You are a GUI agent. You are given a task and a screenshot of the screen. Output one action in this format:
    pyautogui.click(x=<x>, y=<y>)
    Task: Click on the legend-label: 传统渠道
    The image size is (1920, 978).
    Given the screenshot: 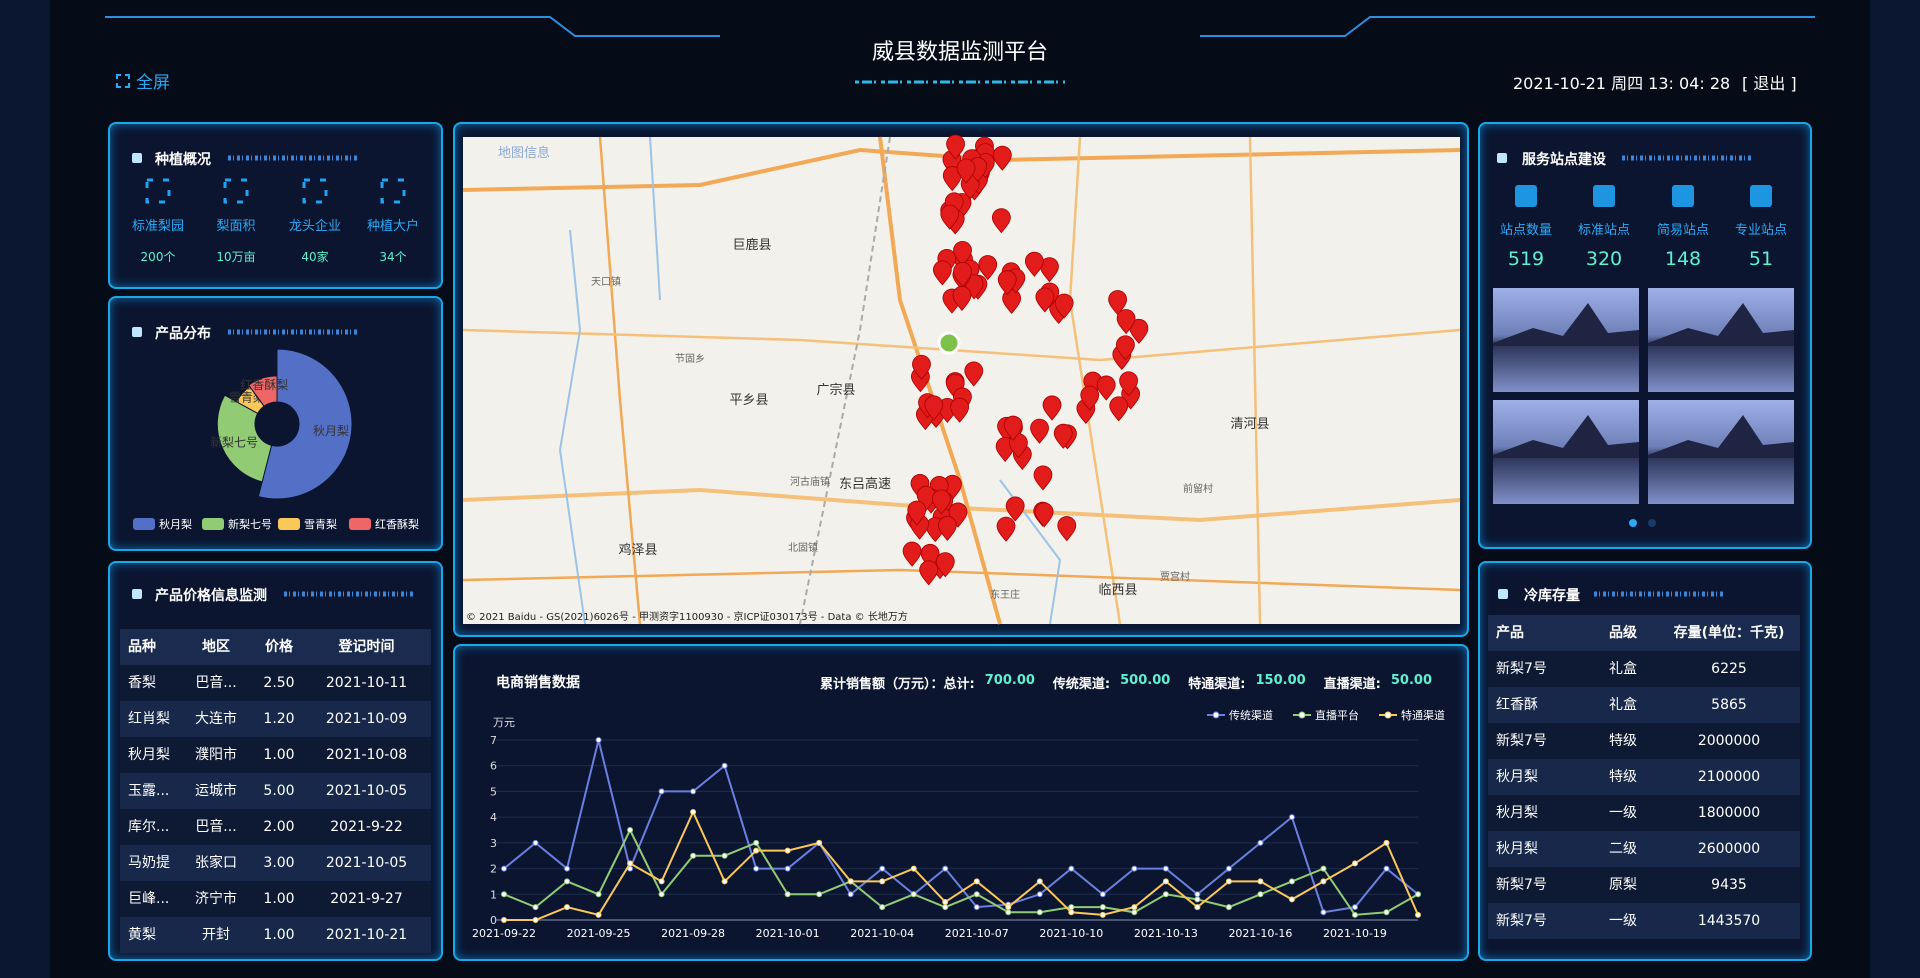 What is the action you would take?
    pyautogui.click(x=1251, y=715)
    